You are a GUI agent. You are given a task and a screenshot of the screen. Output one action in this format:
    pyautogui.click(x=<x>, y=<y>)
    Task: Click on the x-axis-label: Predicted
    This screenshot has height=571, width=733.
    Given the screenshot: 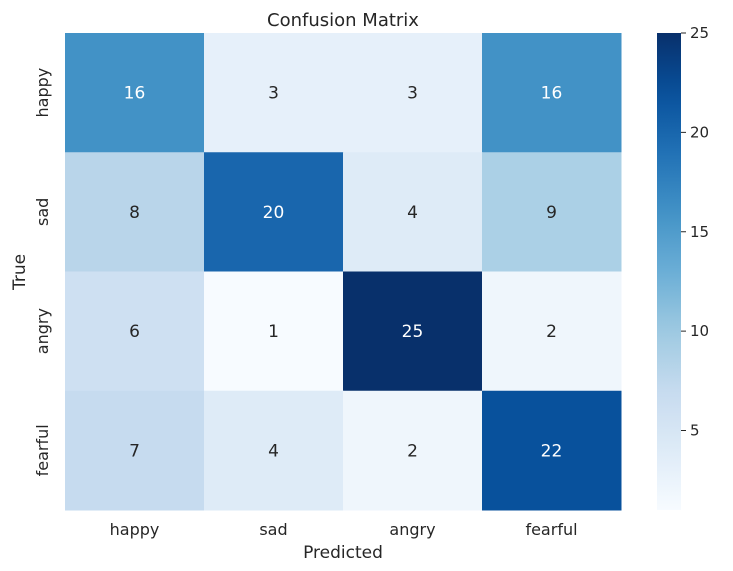 What is the action you would take?
    pyautogui.click(x=343, y=553)
    